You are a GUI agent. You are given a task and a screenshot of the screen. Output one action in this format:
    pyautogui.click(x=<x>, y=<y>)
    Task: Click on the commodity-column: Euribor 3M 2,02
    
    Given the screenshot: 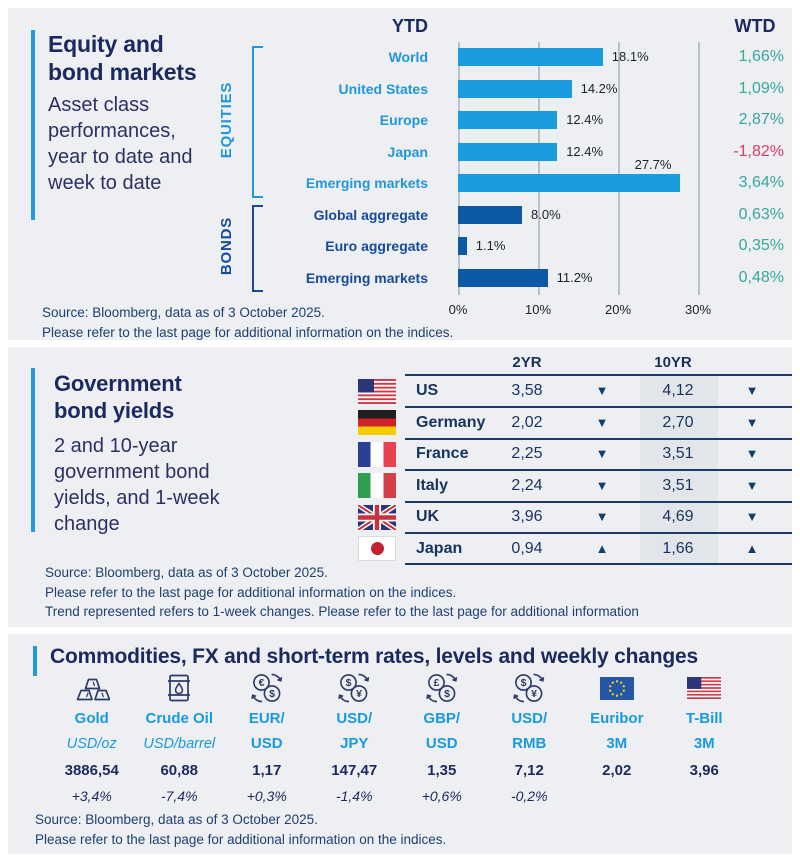 What is the action you would take?
    pyautogui.click(x=617, y=739)
    